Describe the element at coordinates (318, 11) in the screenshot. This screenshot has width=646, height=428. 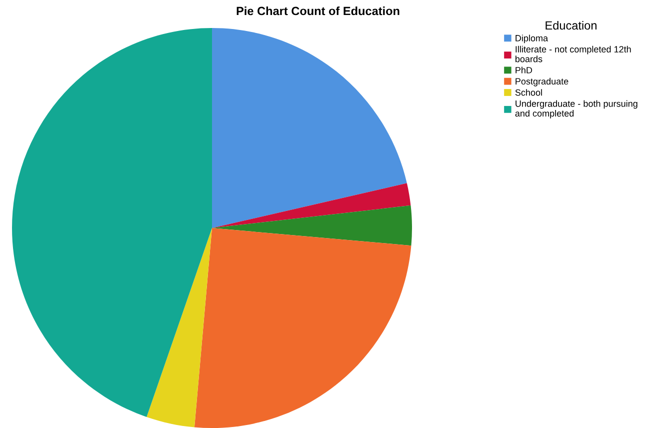
I see `chart-title: Pie Chart Count of Education` at that location.